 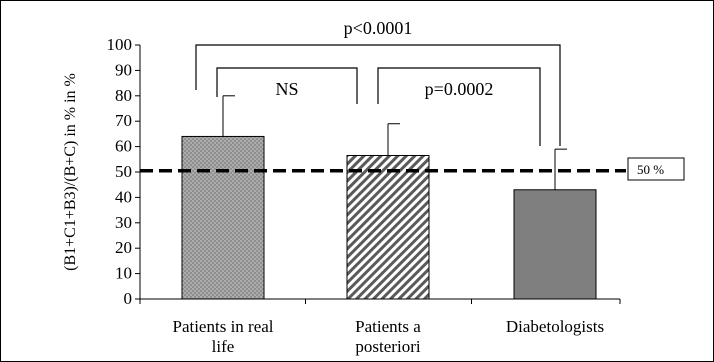 What do you see at coordinates (123, 95) in the screenshot?
I see `y-tick-label: 80` at bounding box center [123, 95].